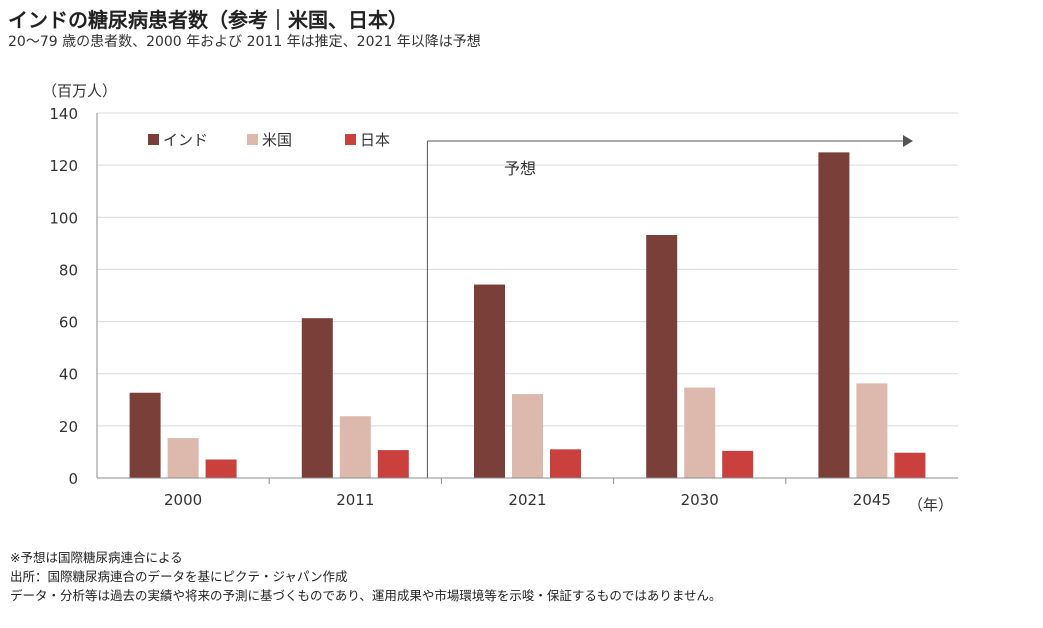  I want to click on y-tick-label: 100, so click(63, 218).